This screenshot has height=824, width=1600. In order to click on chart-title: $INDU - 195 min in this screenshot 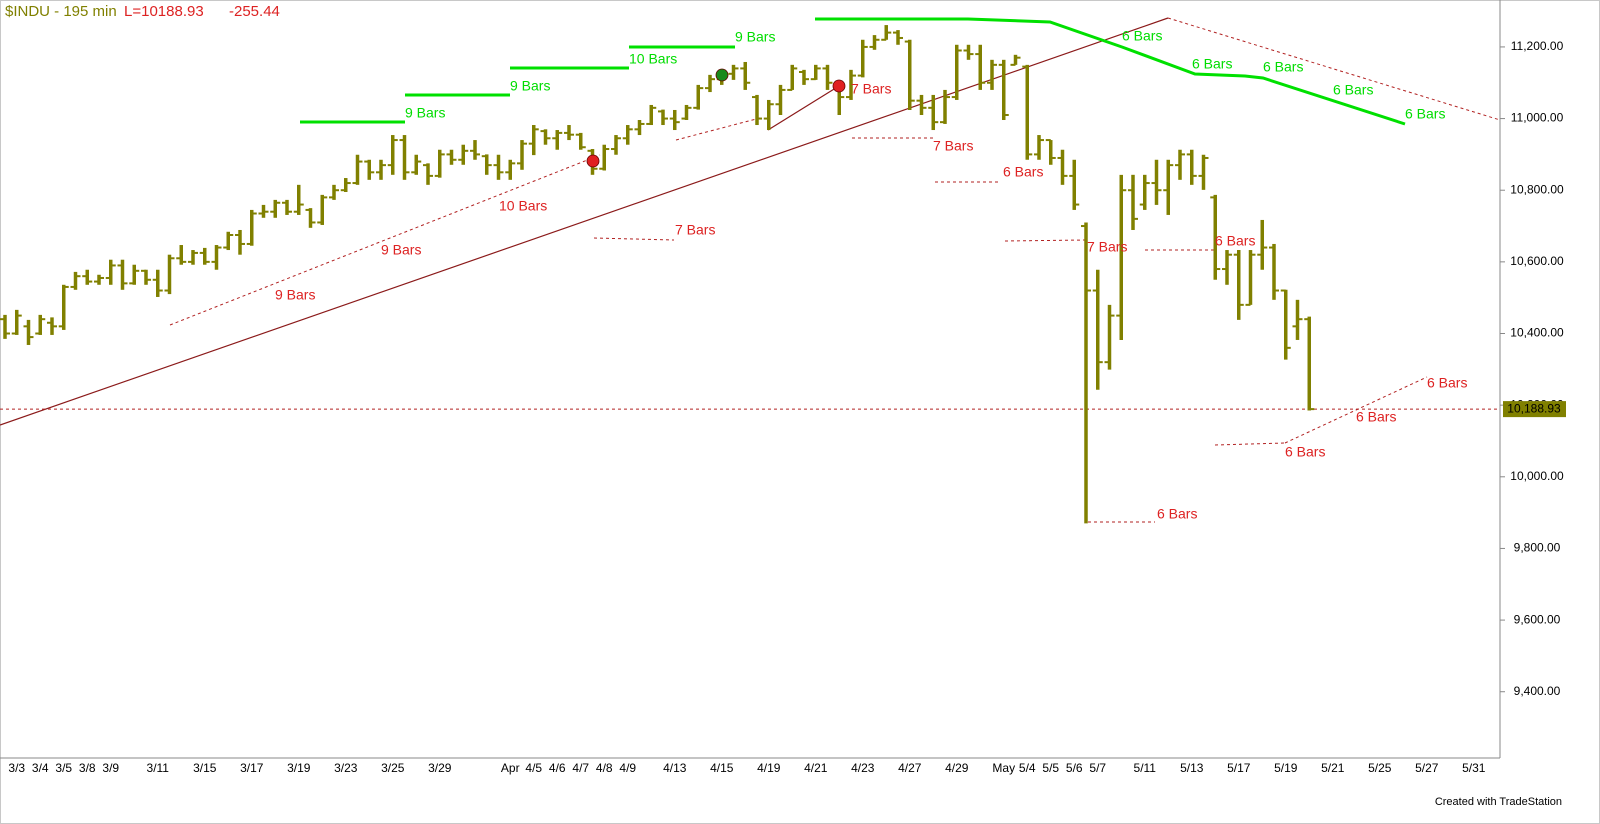, I will do `click(61, 11)`.